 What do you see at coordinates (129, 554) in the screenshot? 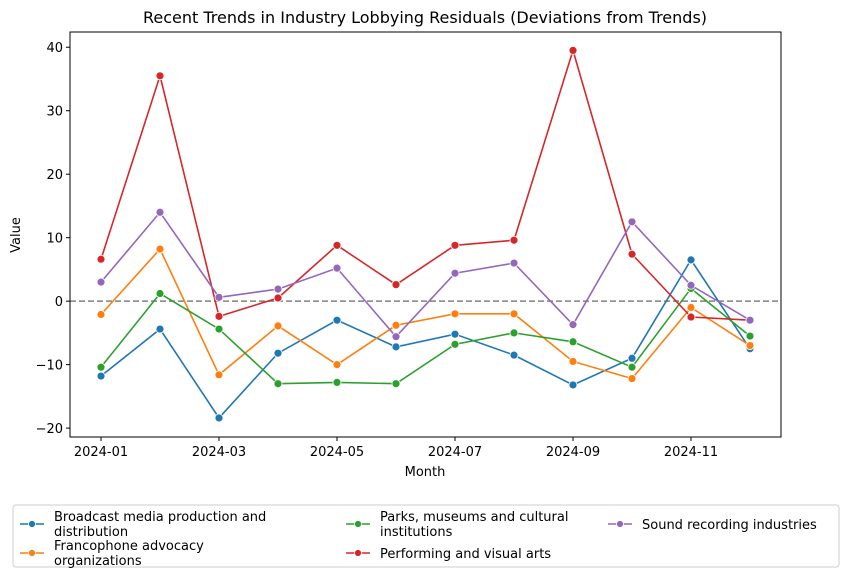
I see `legend-label: Francophone advocacy organizations` at bounding box center [129, 554].